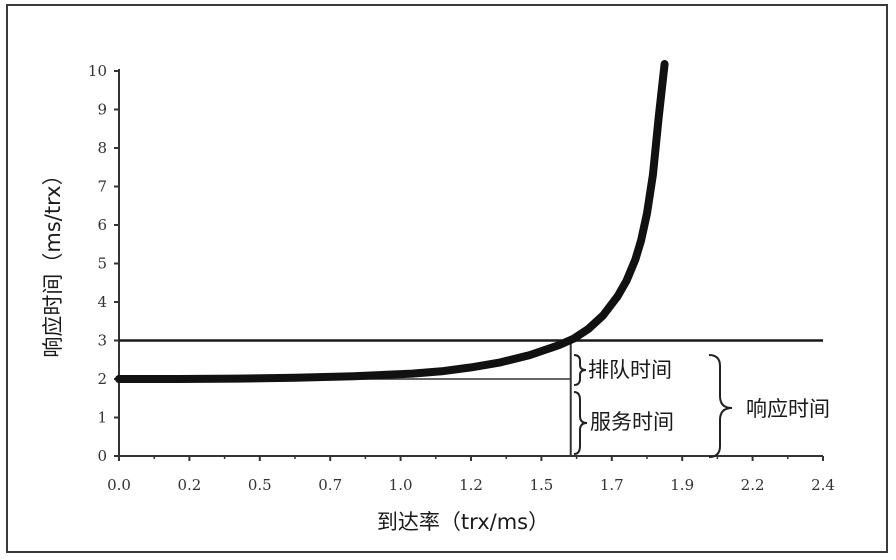 The height and width of the screenshot is (560, 896). What do you see at coordinates (102, 341) in the screenshot?
I see `y-tick-label: 3` at bounding box center [102, 341].